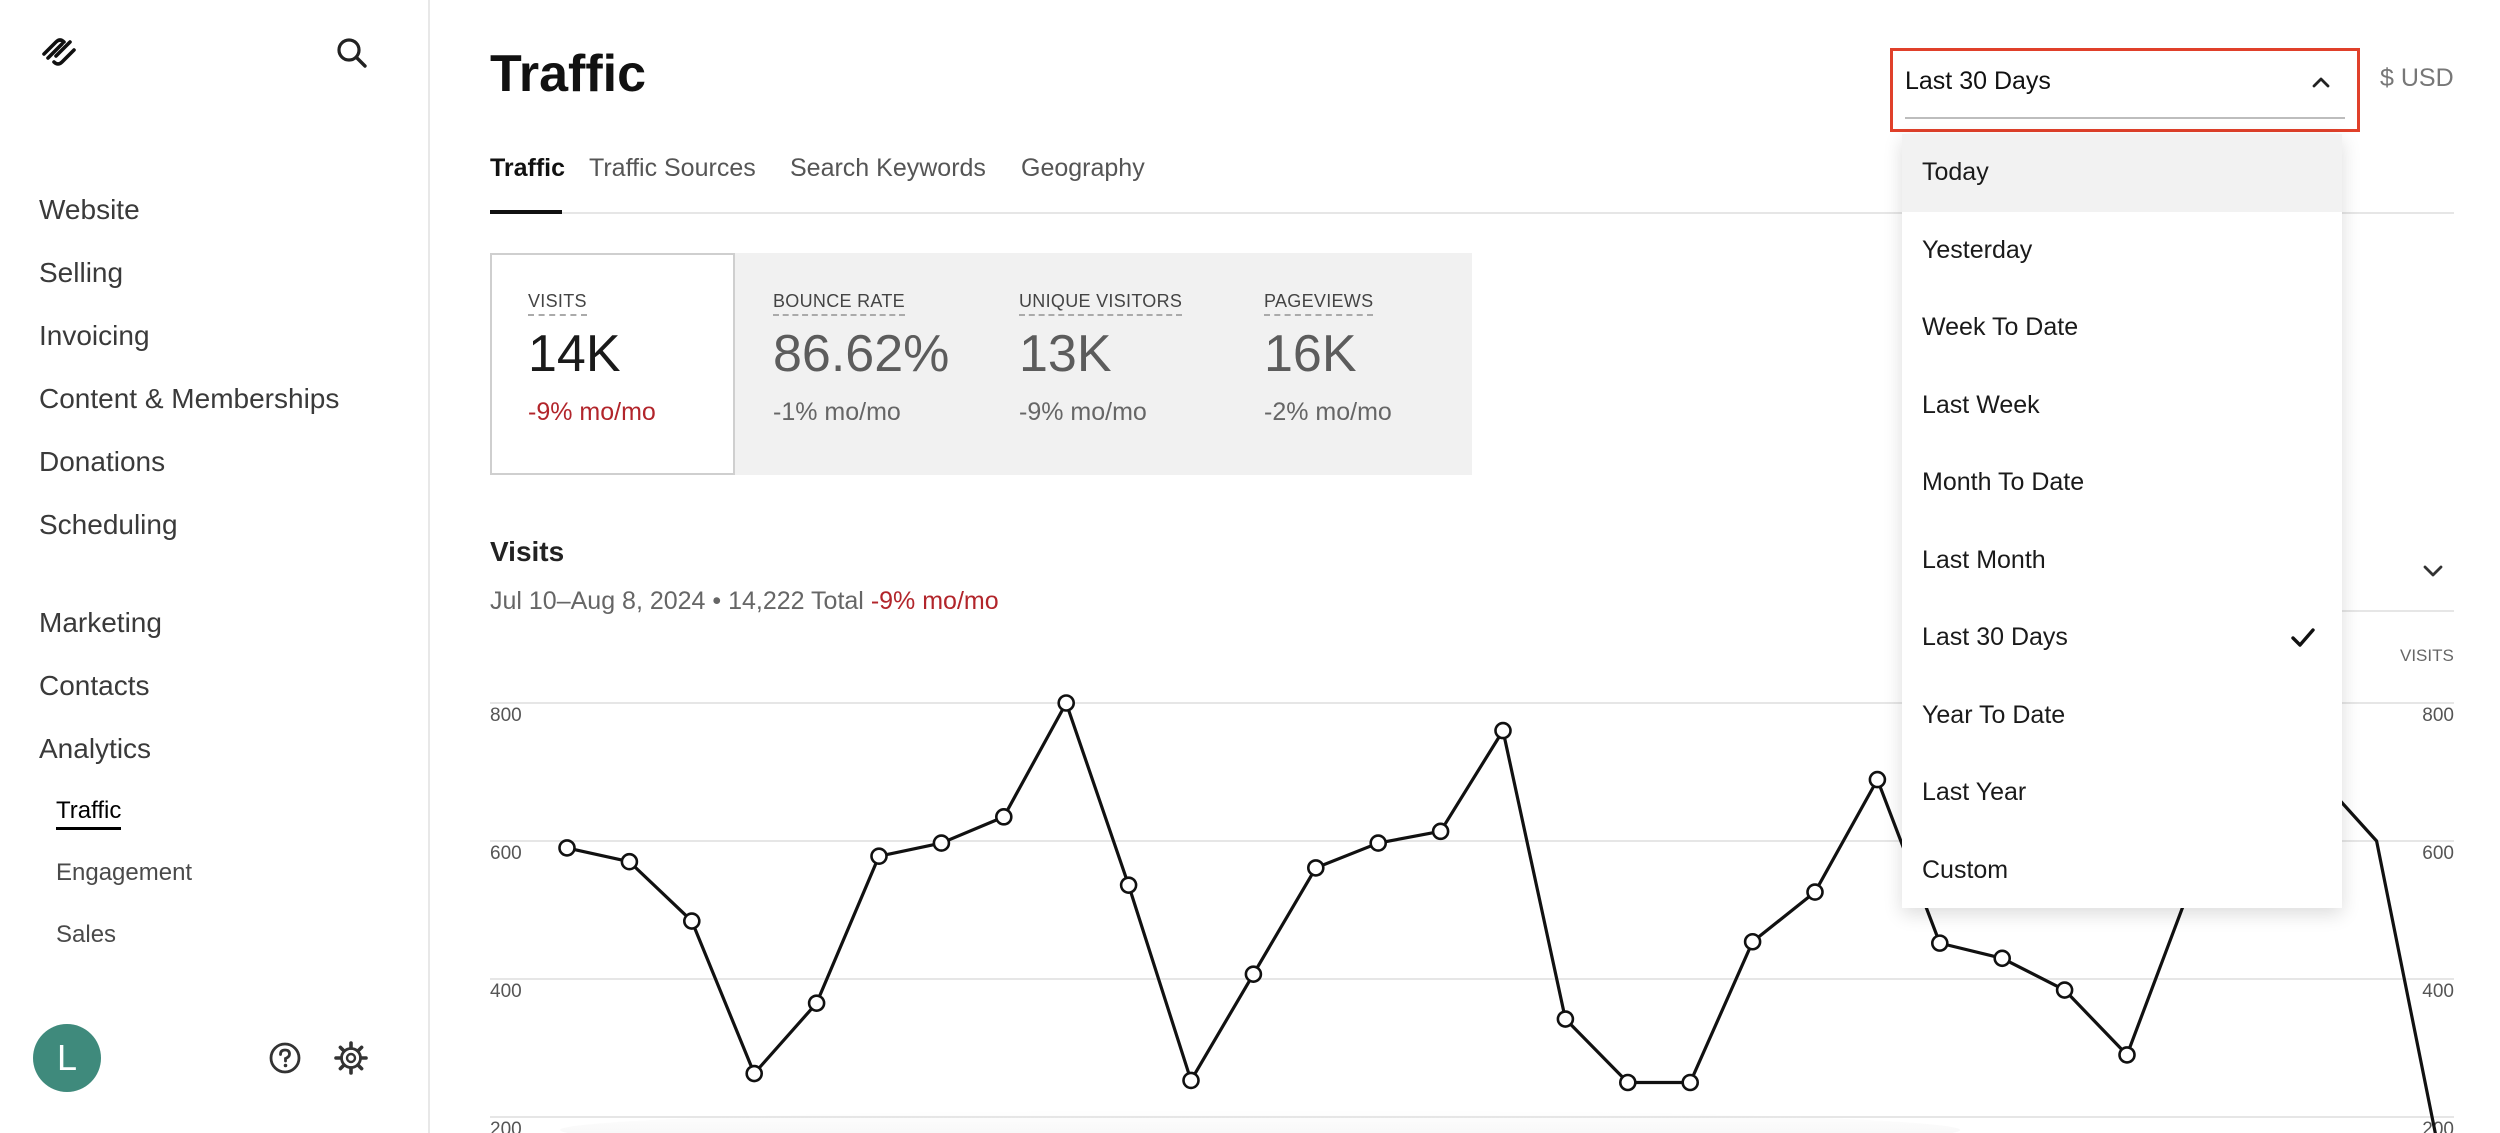 The height and width of the screenshot is (1133, 2500). What do you see at coordinates (189, 398) in the screenshot?
I see `nav-item-content-memberships: Content & Memberships` at bounding box center [189, 398].